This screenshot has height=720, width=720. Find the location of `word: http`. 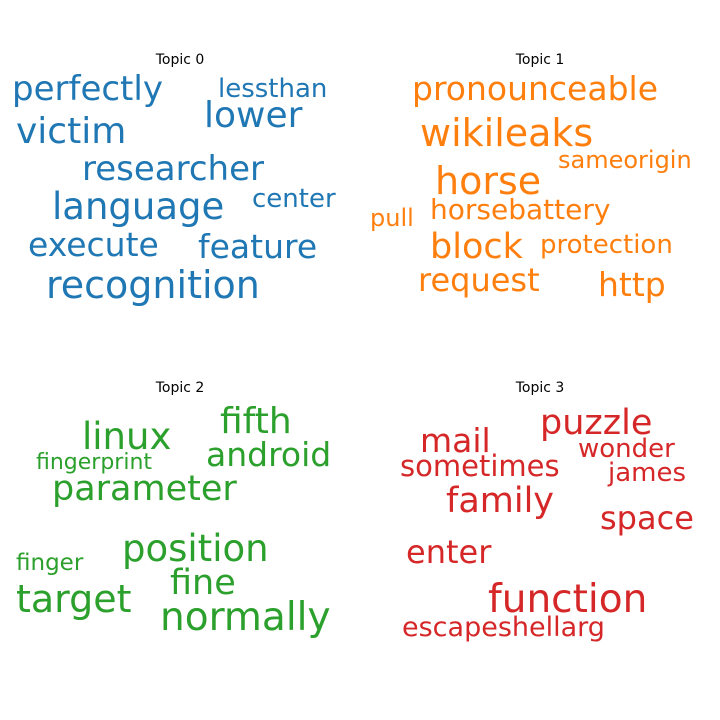

word: http is located at coordinates (632, 284).